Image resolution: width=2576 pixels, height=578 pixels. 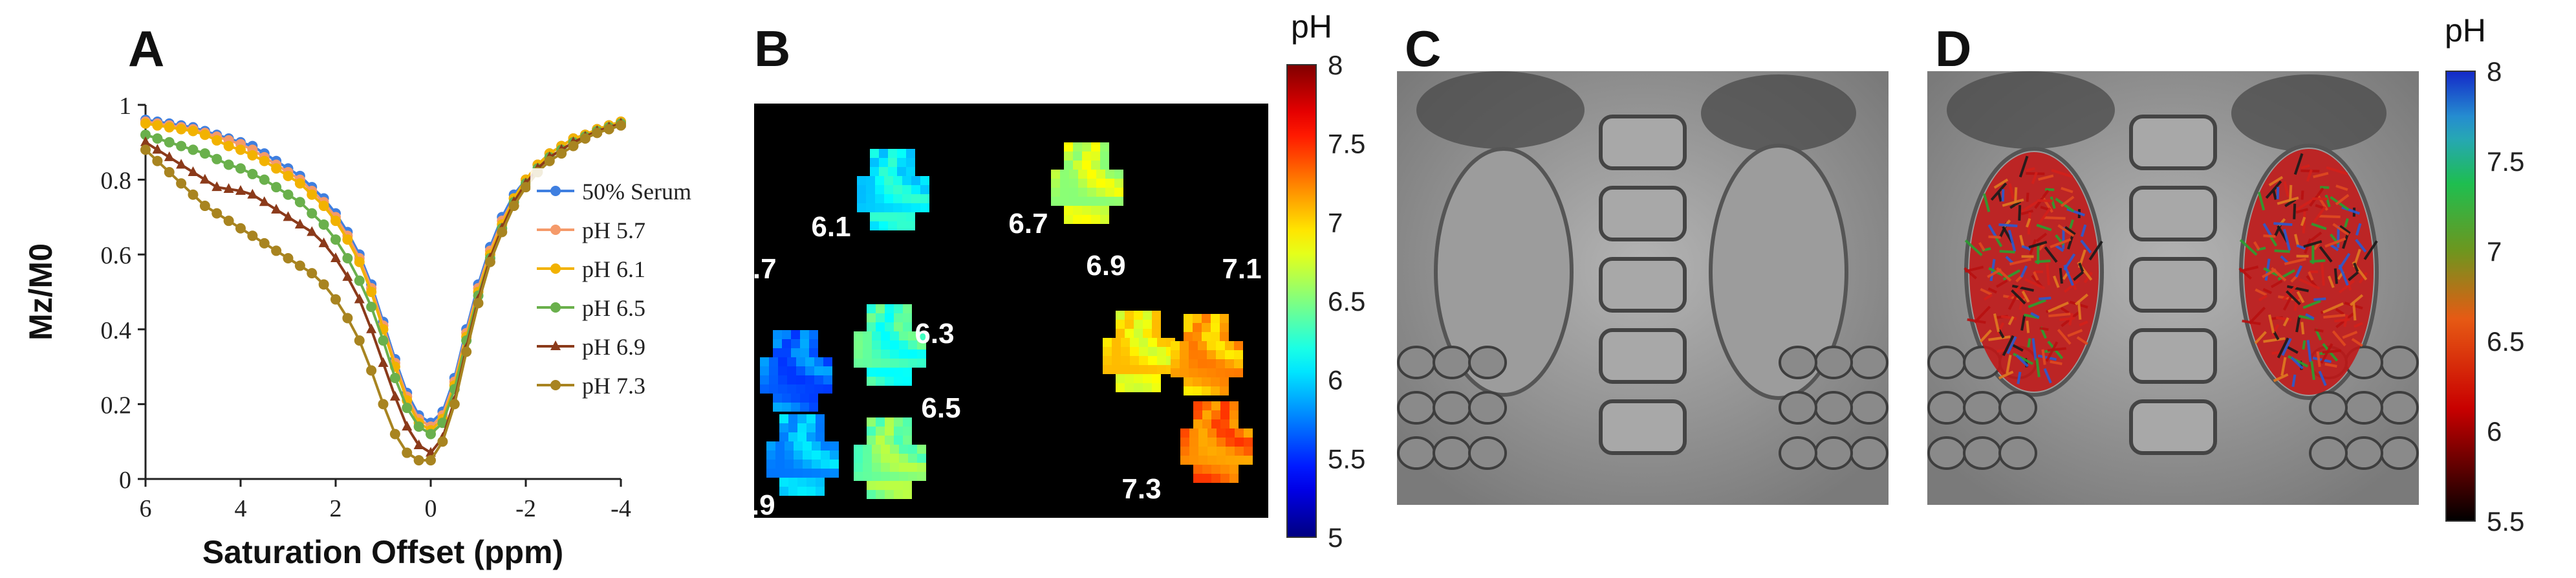 I want to click on colorbar-tick-label: 5, so click(x=1335, y=537).